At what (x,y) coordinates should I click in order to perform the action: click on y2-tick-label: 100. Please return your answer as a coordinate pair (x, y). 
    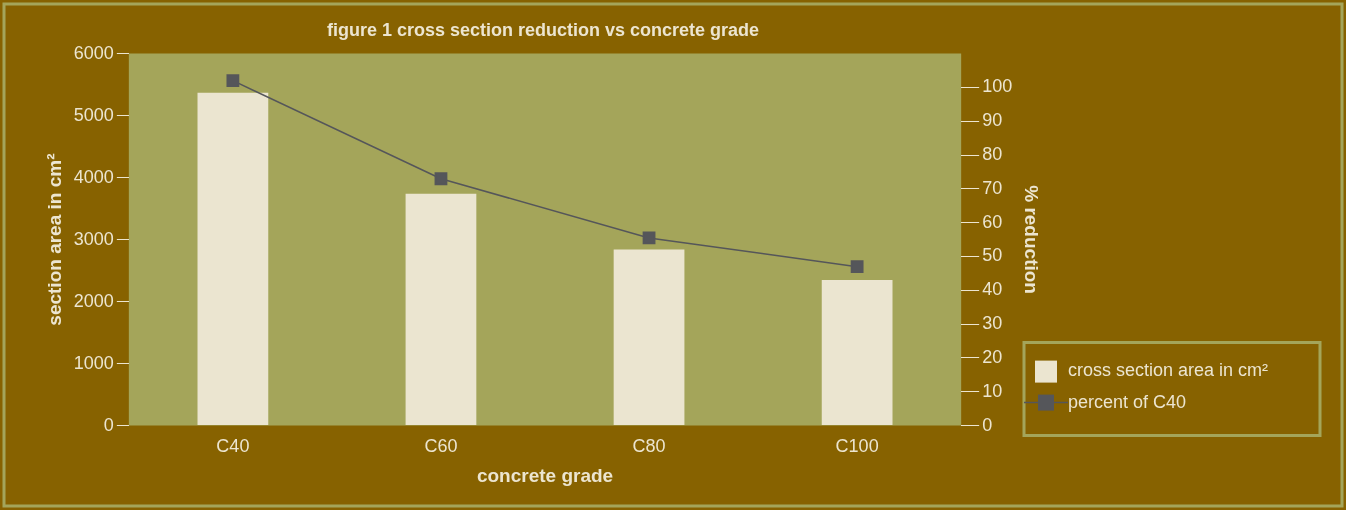
    Looking at the image, I should click on (997, 86).